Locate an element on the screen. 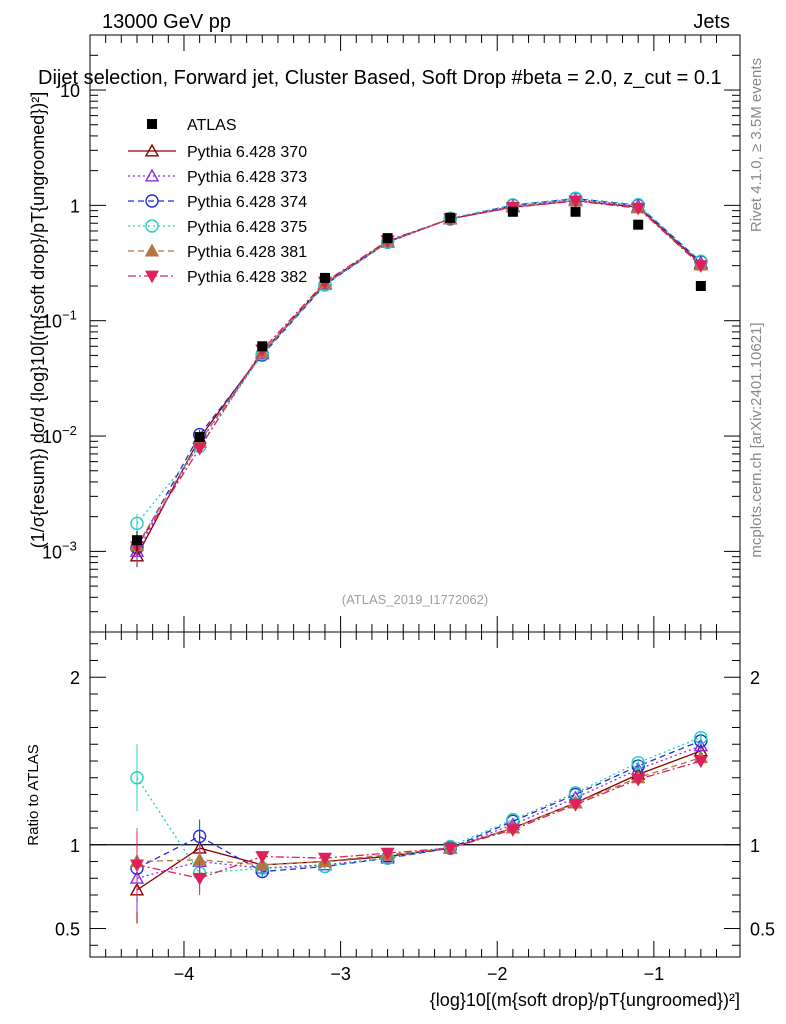 Image resolution: width=786 pixels, height=1024 pixels. ratio-y-tick-label-right: 2 is located at coordinates (755, 678).